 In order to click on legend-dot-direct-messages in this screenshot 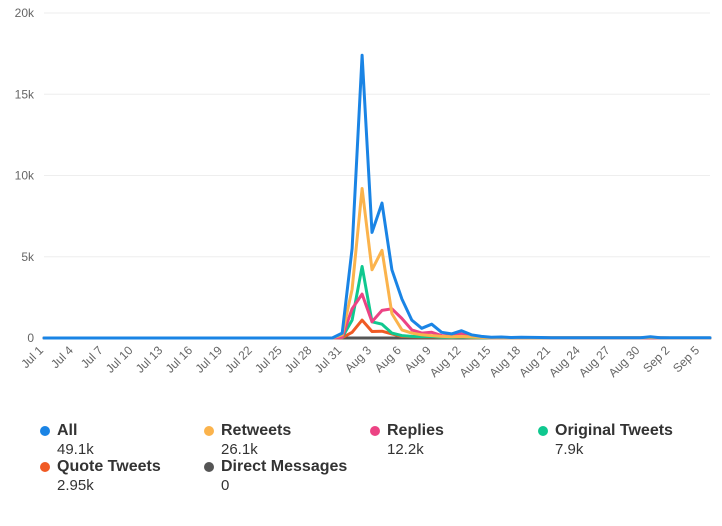, I will do `click(209, 467)`.